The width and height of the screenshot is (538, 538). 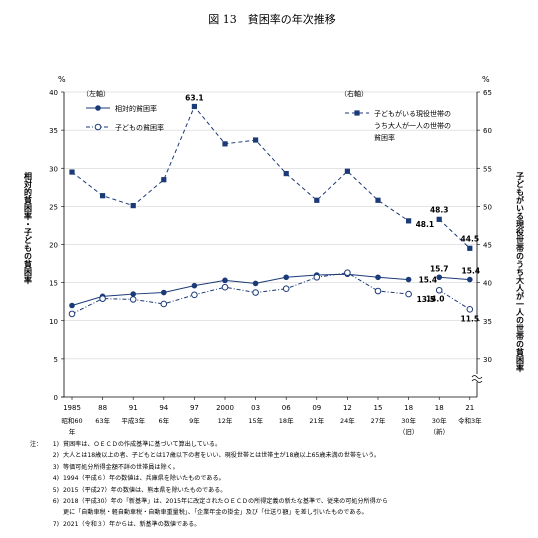 What do you see at coordinates (56, 360) in the screenshot?
I see `left-tick-label: 5` at bounding box center [56, 360].